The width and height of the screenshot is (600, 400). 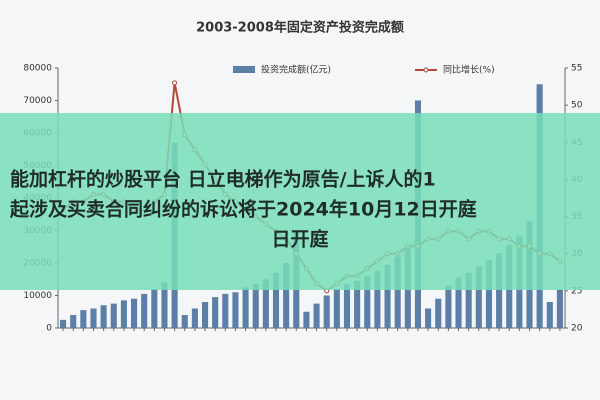 I want to click on overlay-text: 起涉及买卖合同纠纷的诉讼将于2024年10月12日开庭, so click(x=243, y=209).